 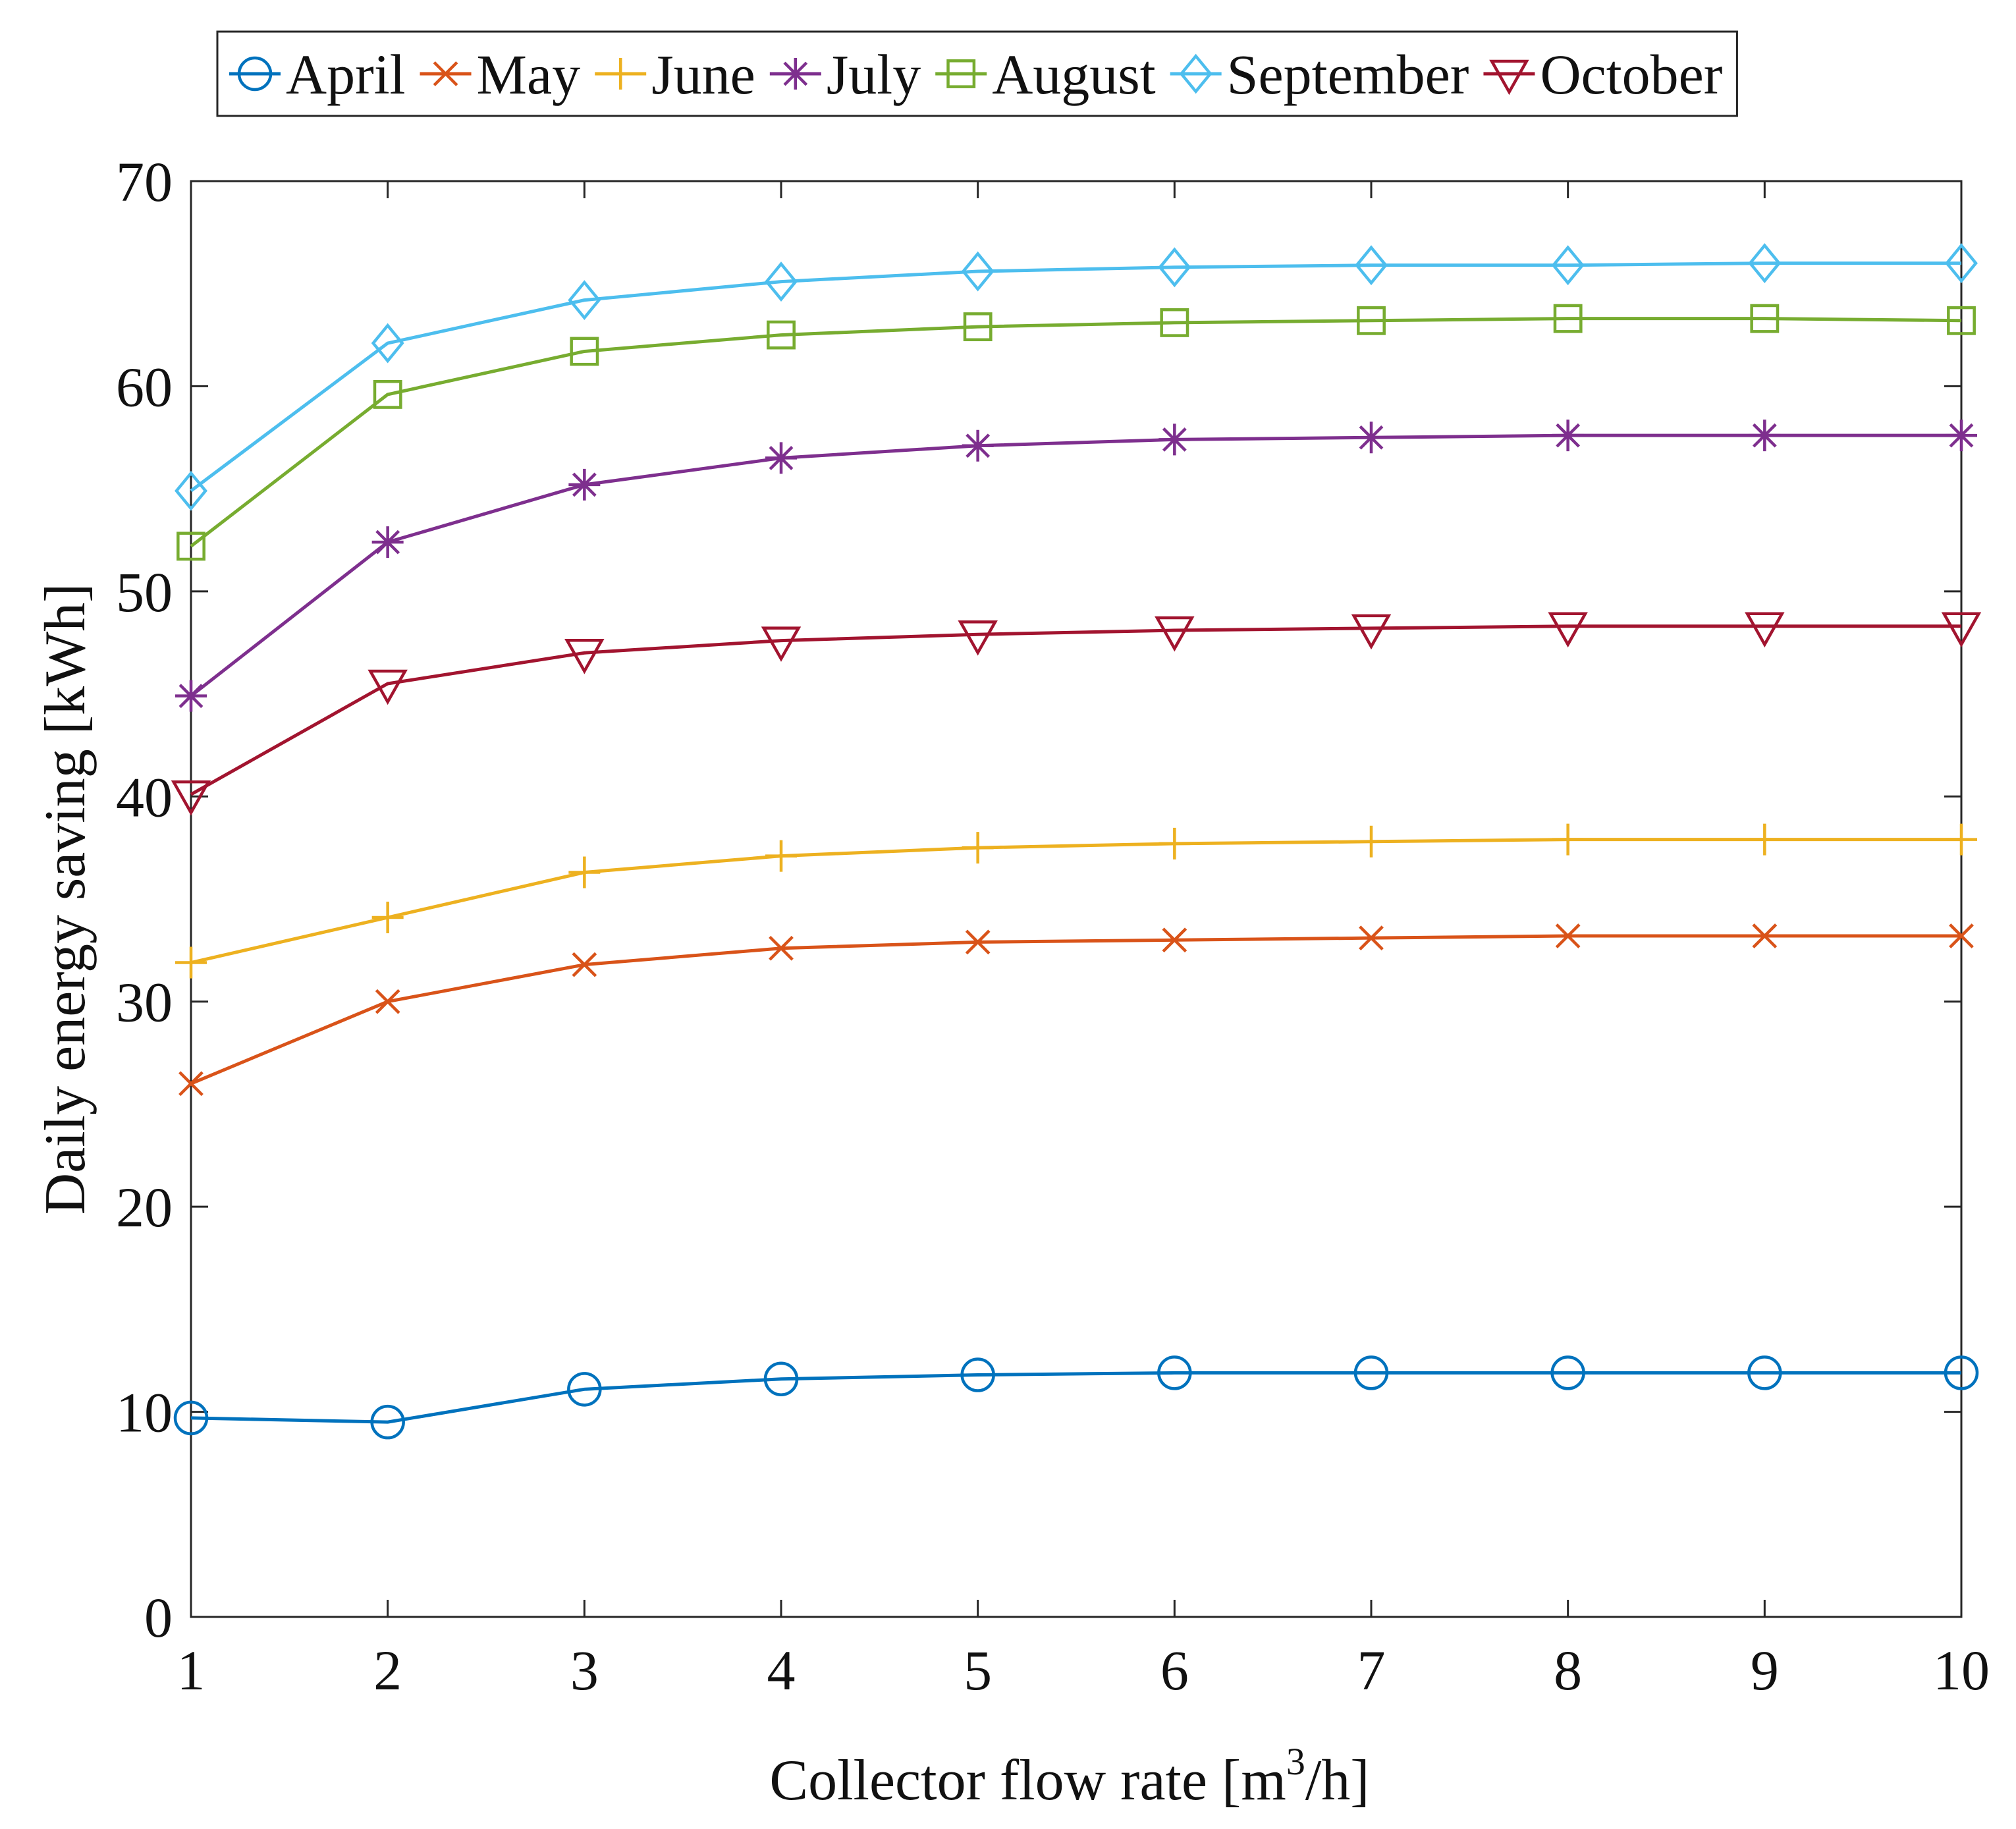 What do you see at coordinates (584, 1670) in the screenshot?
I see `x-tick-label: 3` at bounding box center [584, 1670].